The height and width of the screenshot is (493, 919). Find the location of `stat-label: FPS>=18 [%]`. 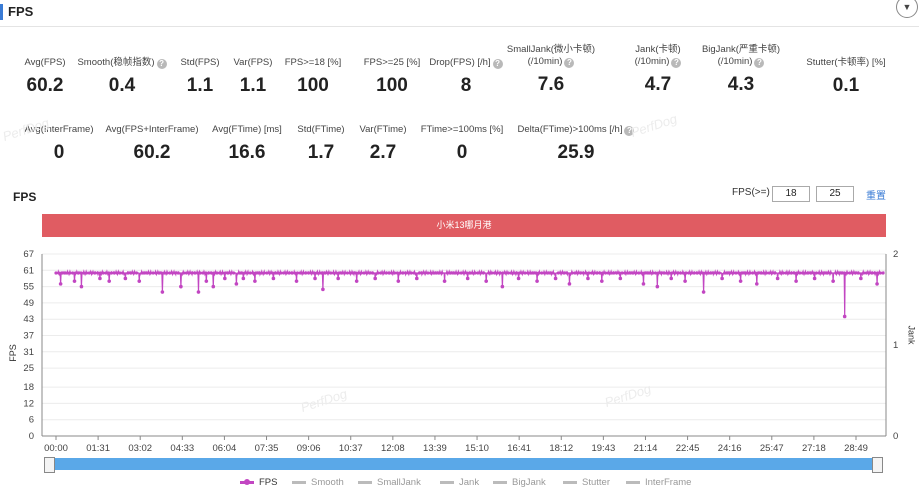

stat-label: FPS>=18 [%] is located at coordinates (313, 62).